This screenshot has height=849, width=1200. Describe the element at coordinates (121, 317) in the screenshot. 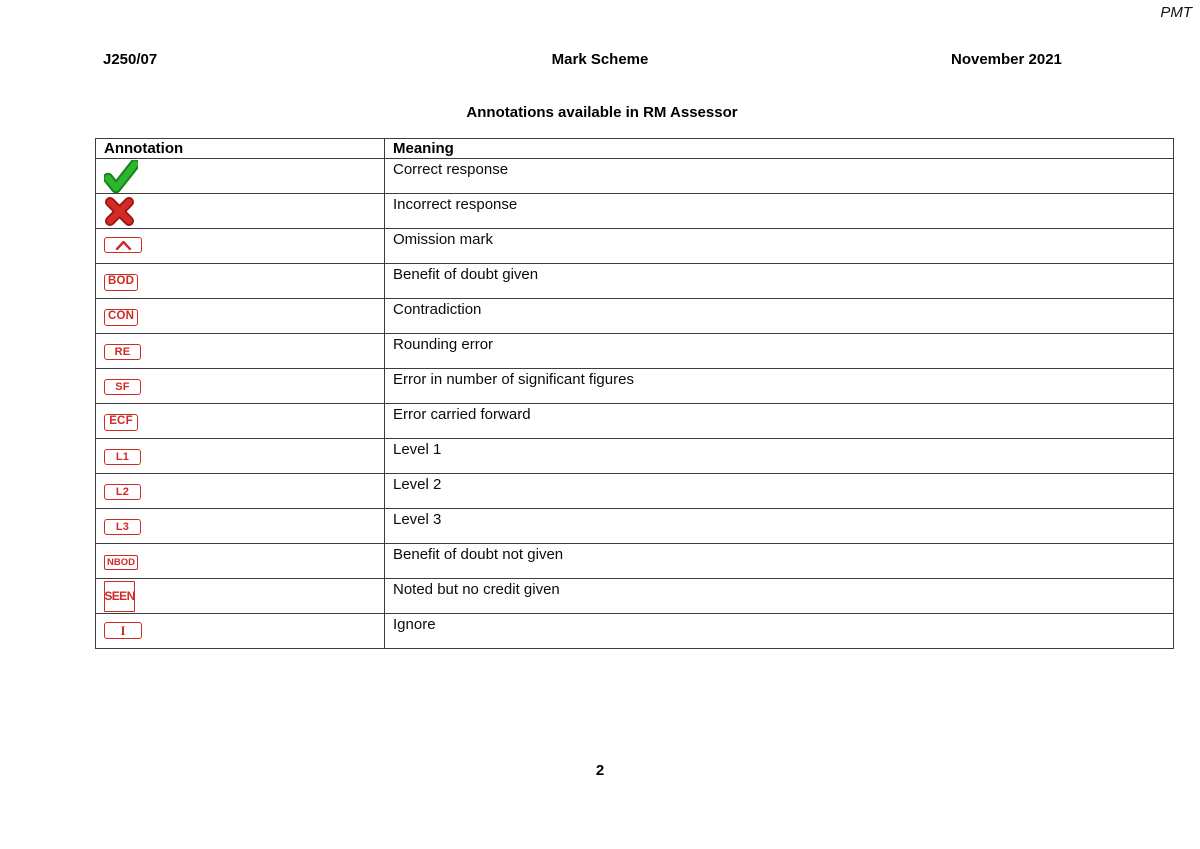

I see `con-stamp: CON` at that location.